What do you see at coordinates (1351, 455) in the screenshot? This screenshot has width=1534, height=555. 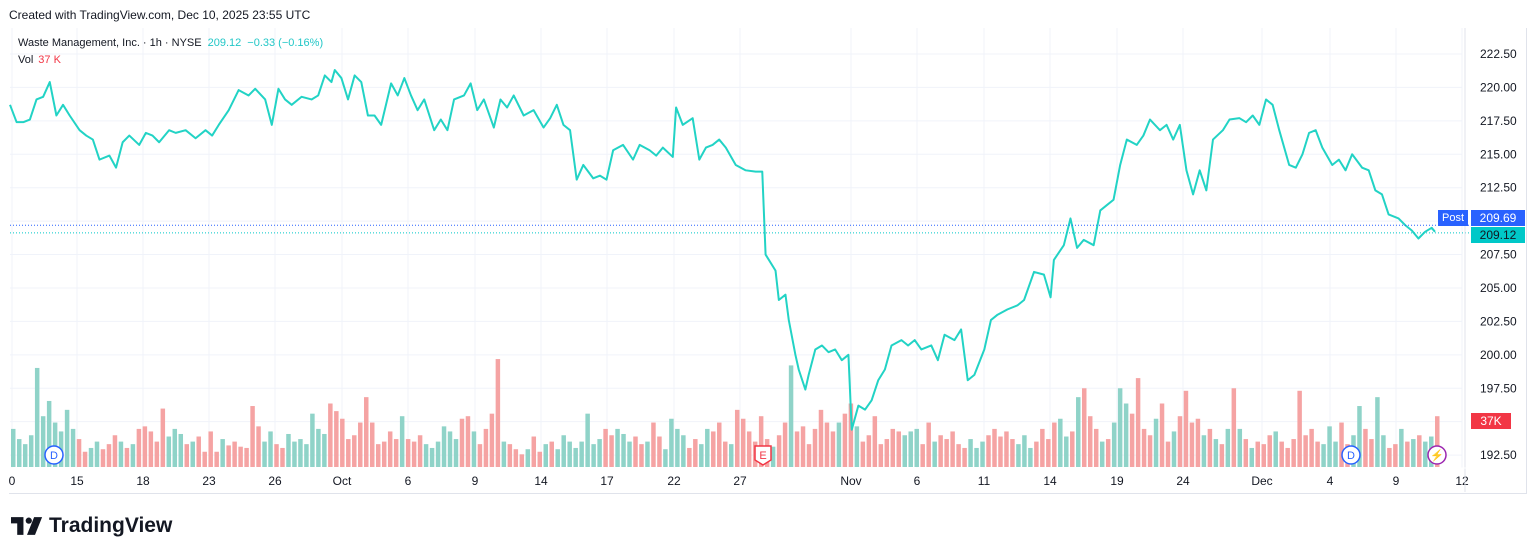 I see `dividend-marker` at bounding box center [1351, 455].